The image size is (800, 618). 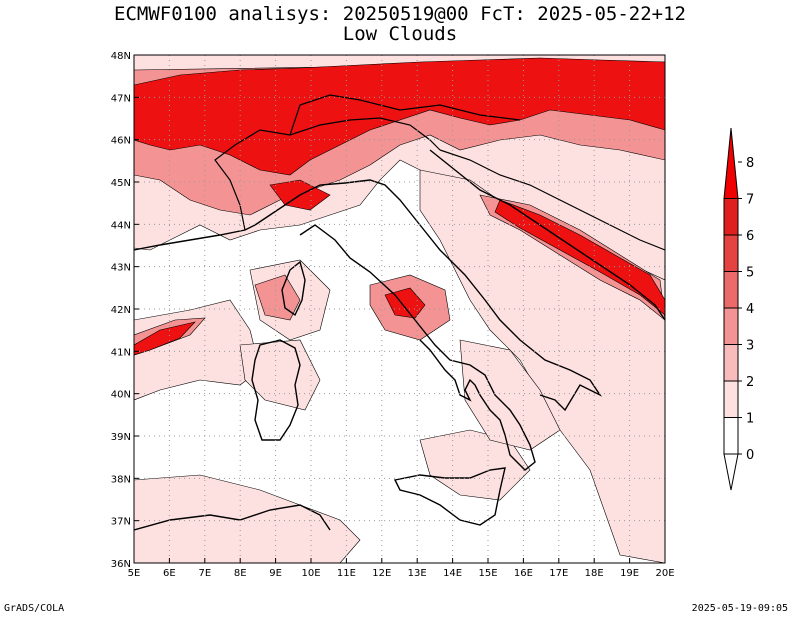 I want to click on borders, so click(x=439, y=172).